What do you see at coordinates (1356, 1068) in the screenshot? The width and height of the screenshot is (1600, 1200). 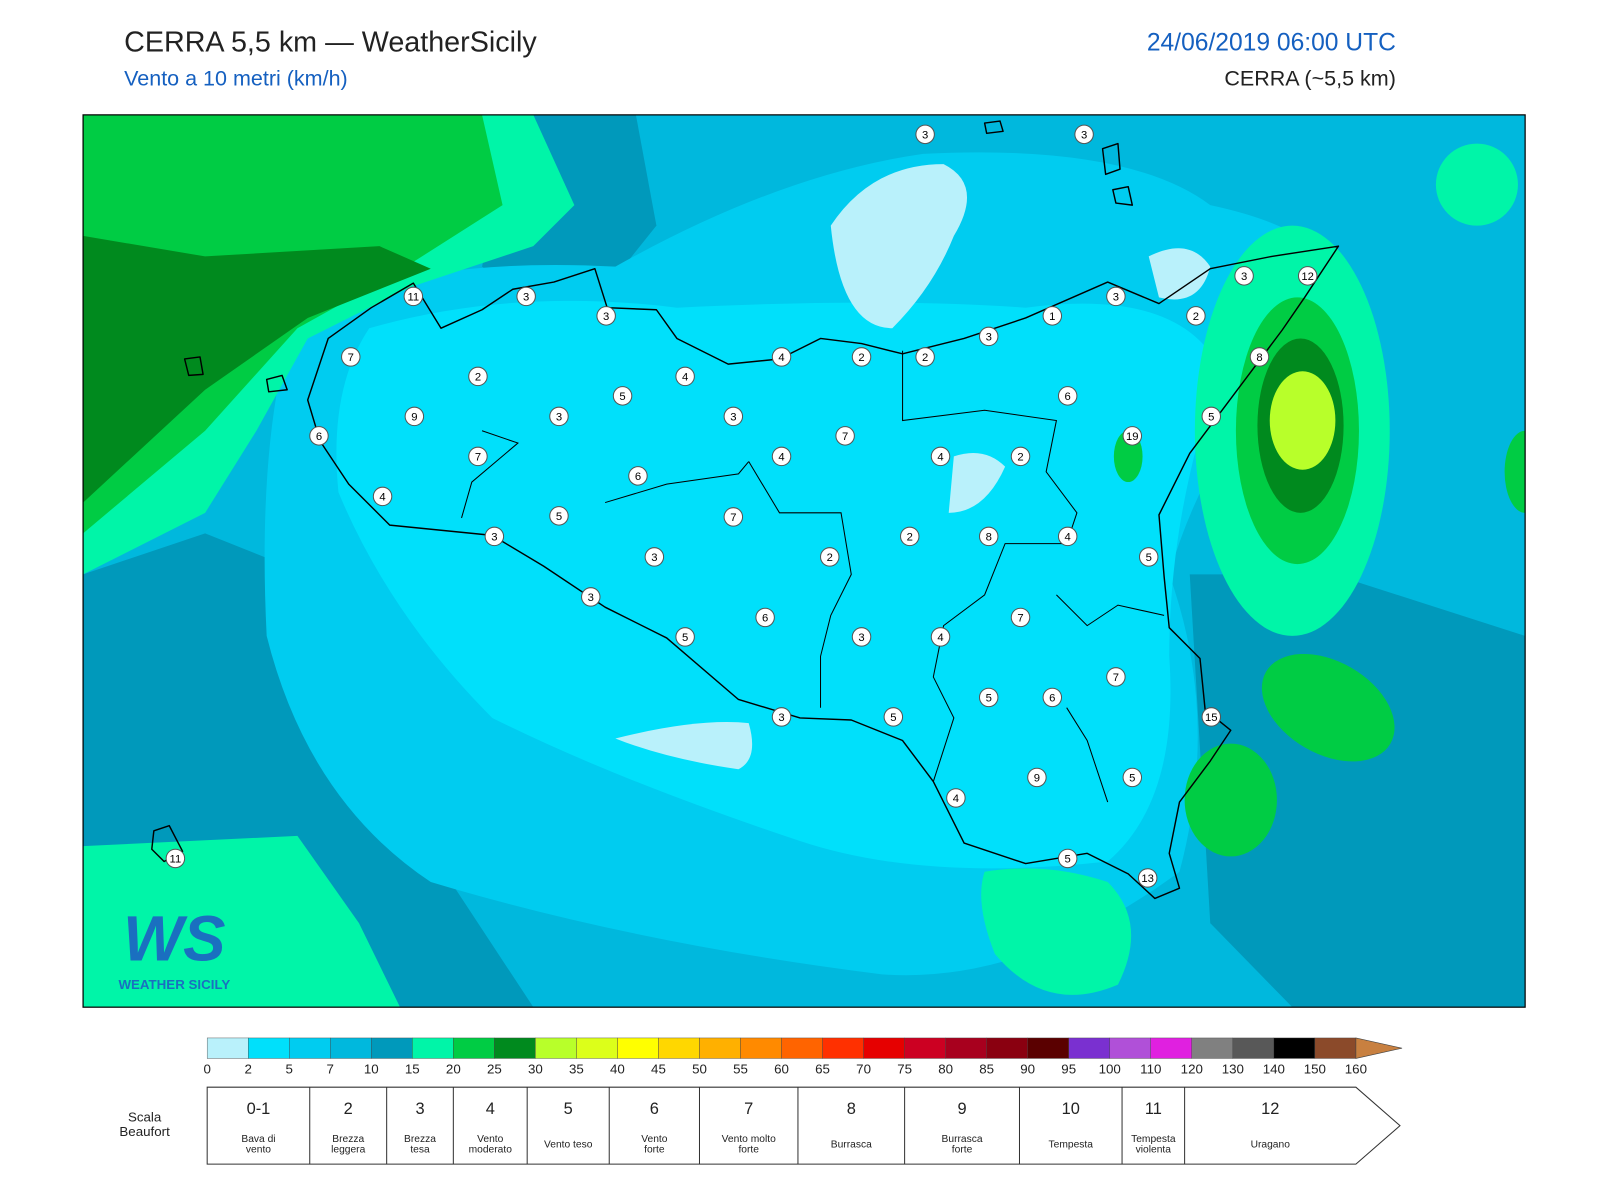 I see `colorbar-tick-label: 160` at bounding box center [1356, 1068].